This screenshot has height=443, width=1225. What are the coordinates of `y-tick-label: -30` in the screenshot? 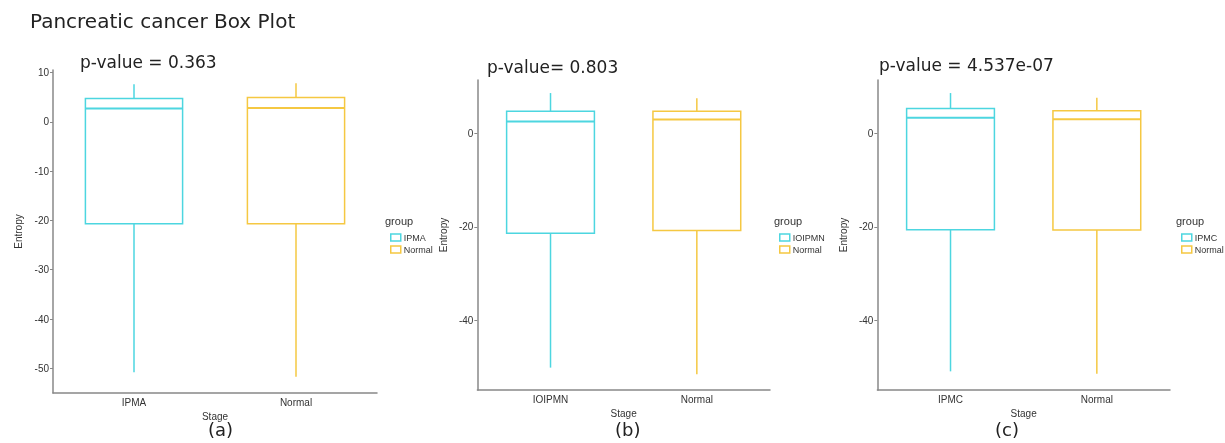 It's located at (42, 270).